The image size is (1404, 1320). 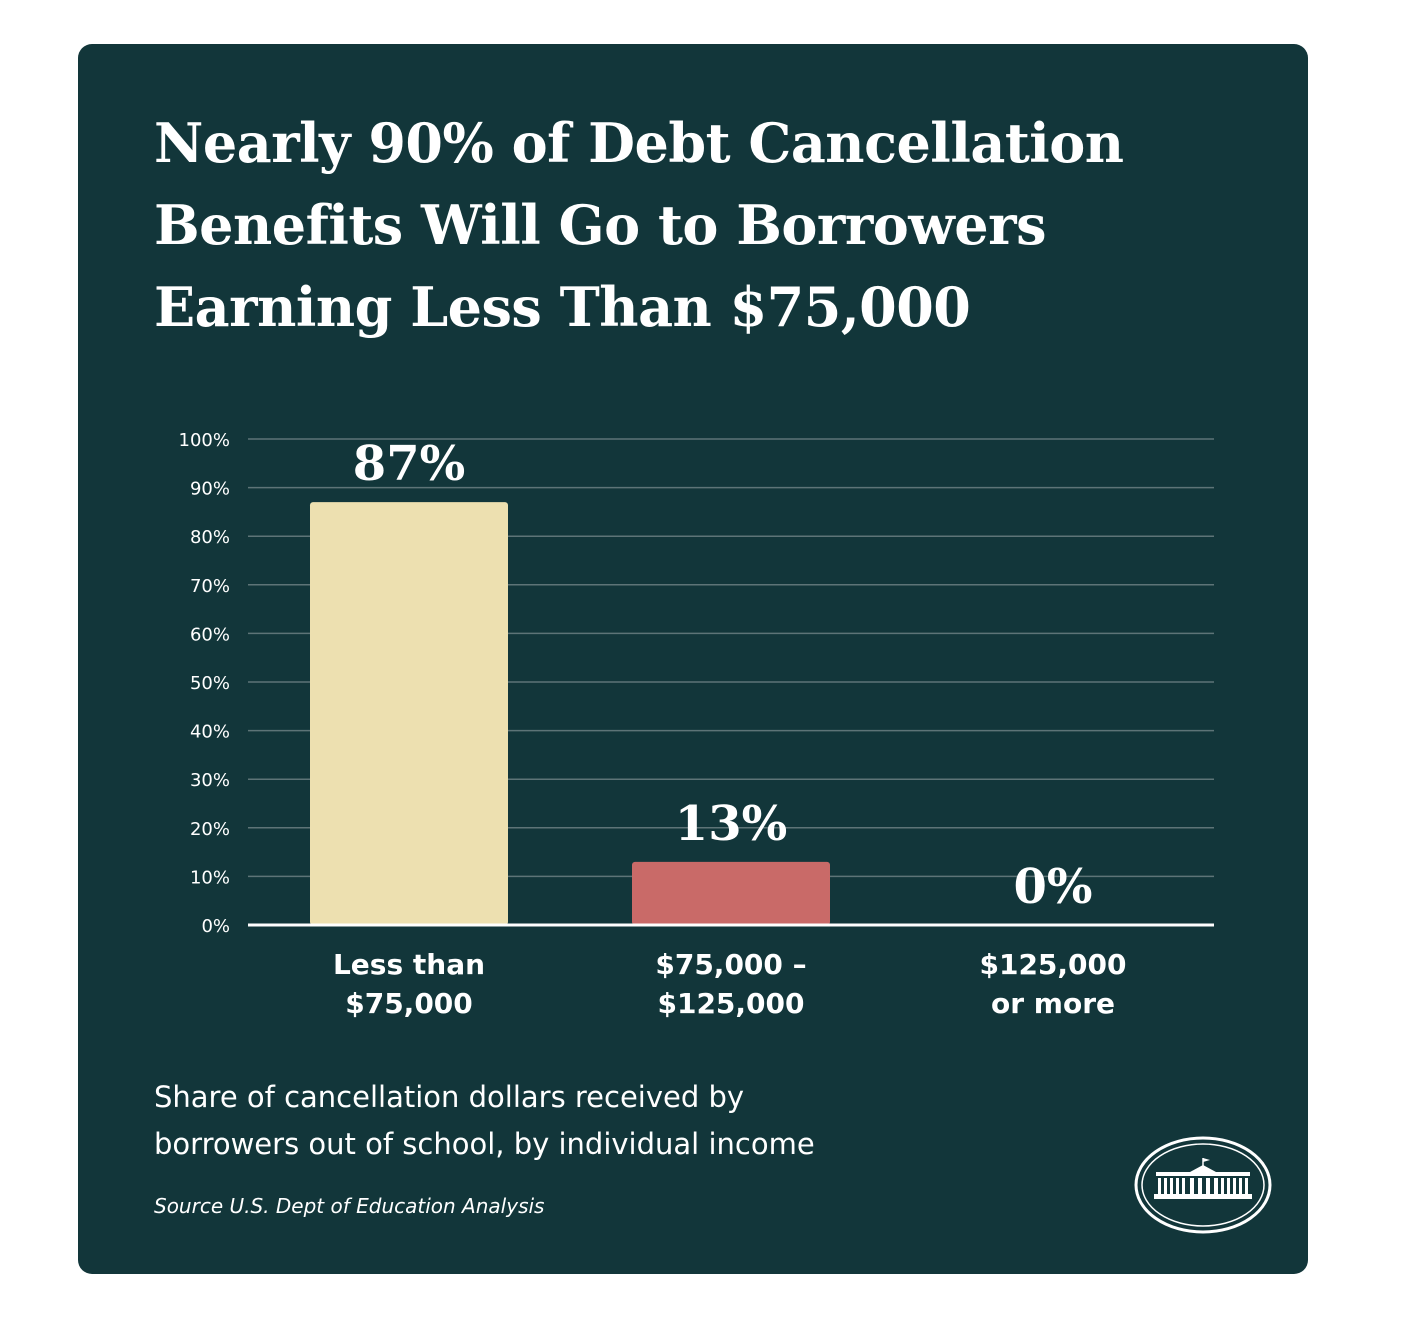 I want to click on y-tick-label: 50%, so click(x=210, y=683).